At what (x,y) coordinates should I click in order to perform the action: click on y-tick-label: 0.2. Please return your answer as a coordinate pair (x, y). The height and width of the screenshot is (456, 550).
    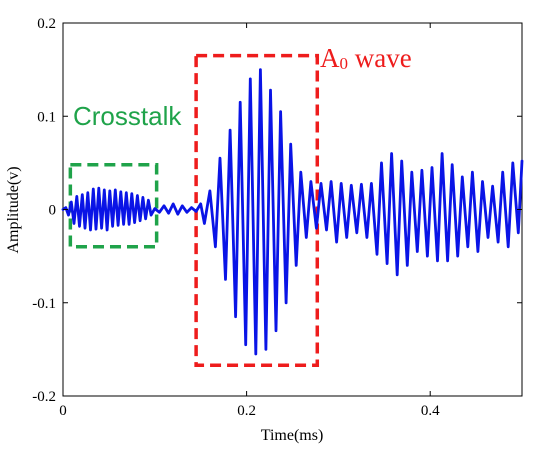
    Looking at the image, I should click on (46, 24).